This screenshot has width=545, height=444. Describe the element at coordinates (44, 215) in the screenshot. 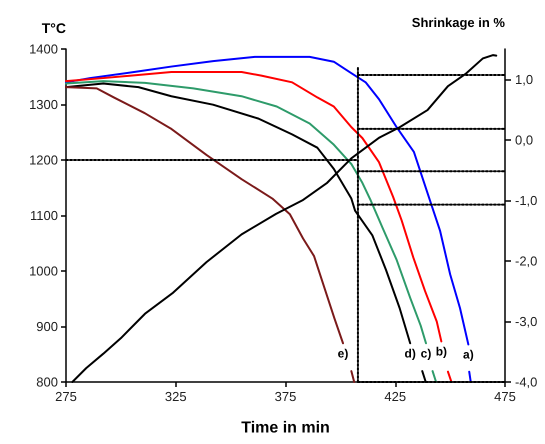

I see `y-tick-label: 1100` at that location.